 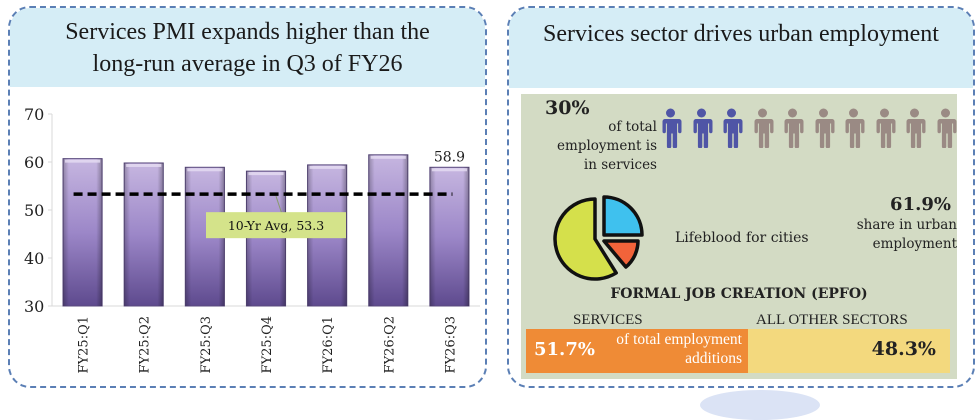 I want to click on caption-line: in services, so click(x=620, y=165).